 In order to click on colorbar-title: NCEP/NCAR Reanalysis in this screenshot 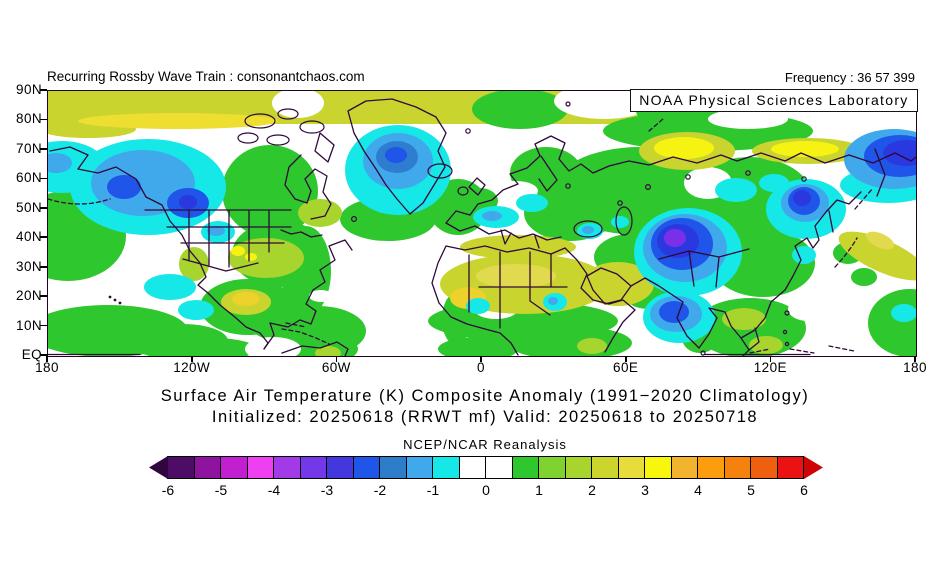, I will do `click(485, 444)`.